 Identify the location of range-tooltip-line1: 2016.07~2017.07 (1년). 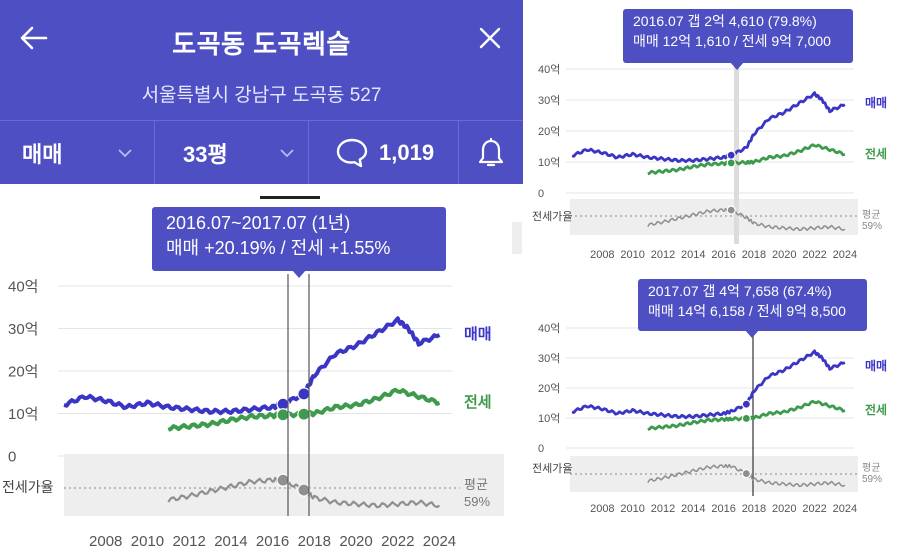
(258, 223).